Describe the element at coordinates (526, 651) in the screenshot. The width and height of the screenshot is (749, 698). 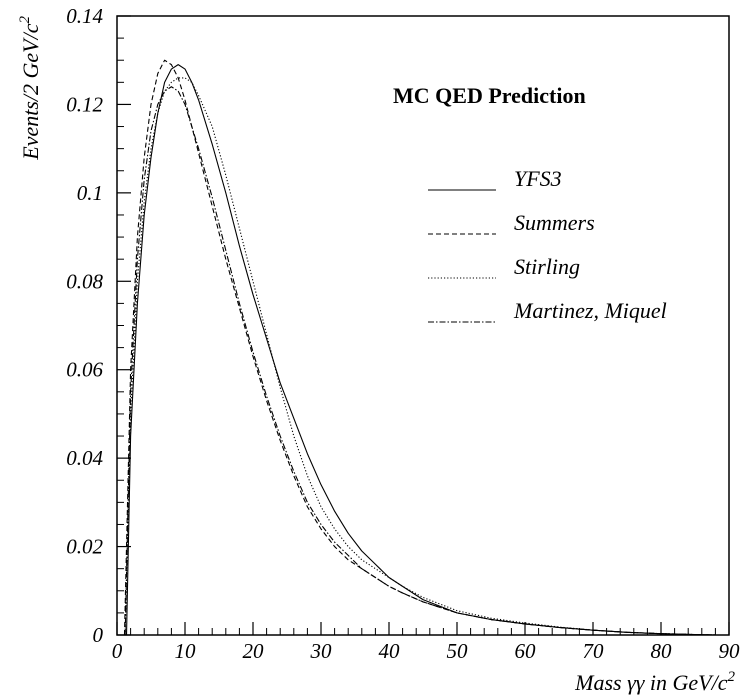
I see `x-tick-label: 60` at that location.